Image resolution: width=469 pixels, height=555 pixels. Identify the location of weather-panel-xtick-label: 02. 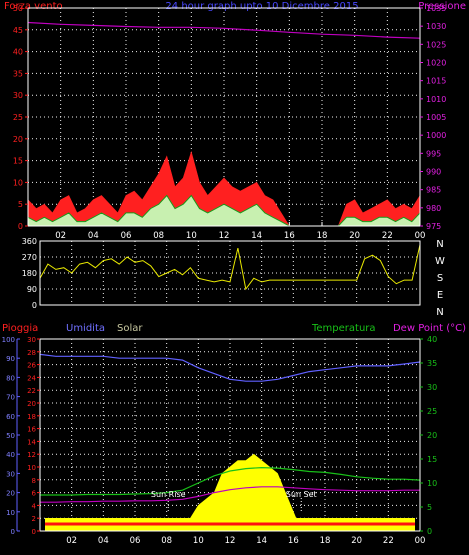
(71, 541).